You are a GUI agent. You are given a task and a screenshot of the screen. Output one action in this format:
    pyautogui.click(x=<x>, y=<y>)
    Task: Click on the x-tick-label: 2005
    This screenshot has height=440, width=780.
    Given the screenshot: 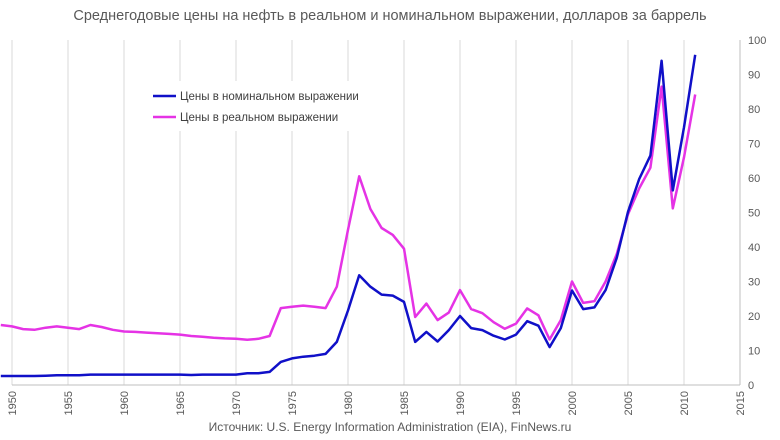 What is the action you would take?
    pyautogui.click(x=629, y=403)
    